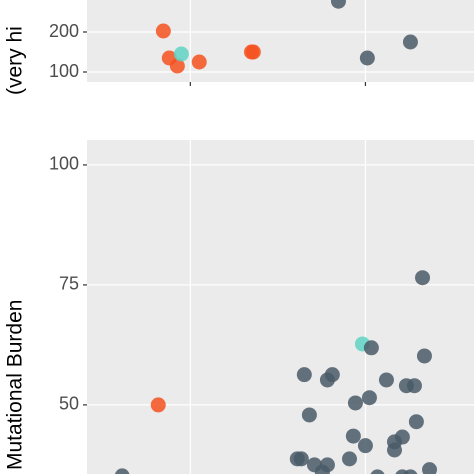 The height and width of the screenshot is (474, 474). Describe the element at coordinates (69, 284) in the screenshot. I see `y-tick-label: 75` at that location.